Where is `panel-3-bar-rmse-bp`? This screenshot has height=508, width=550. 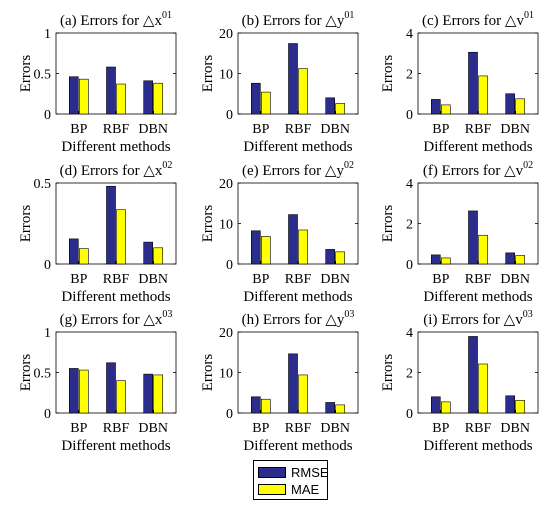 panel-3-bar-rmse-bp is located at coordinates (435, 107).